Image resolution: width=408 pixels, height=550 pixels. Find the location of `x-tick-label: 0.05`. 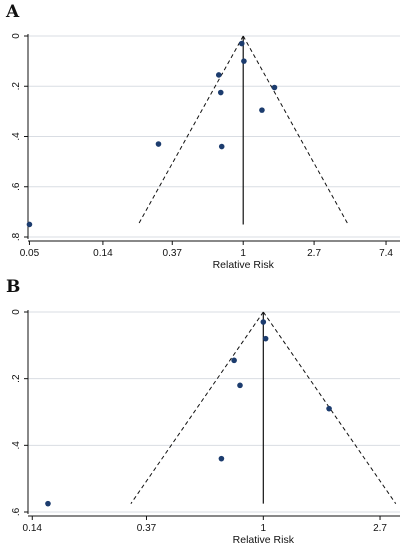

x-tick-label: 0.05 is located at coordinates (30, 253).